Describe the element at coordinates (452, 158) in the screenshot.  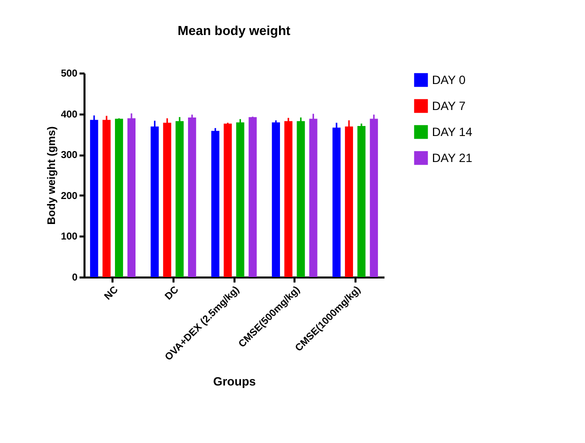
I see `legend-label: DAY 21` at that location.